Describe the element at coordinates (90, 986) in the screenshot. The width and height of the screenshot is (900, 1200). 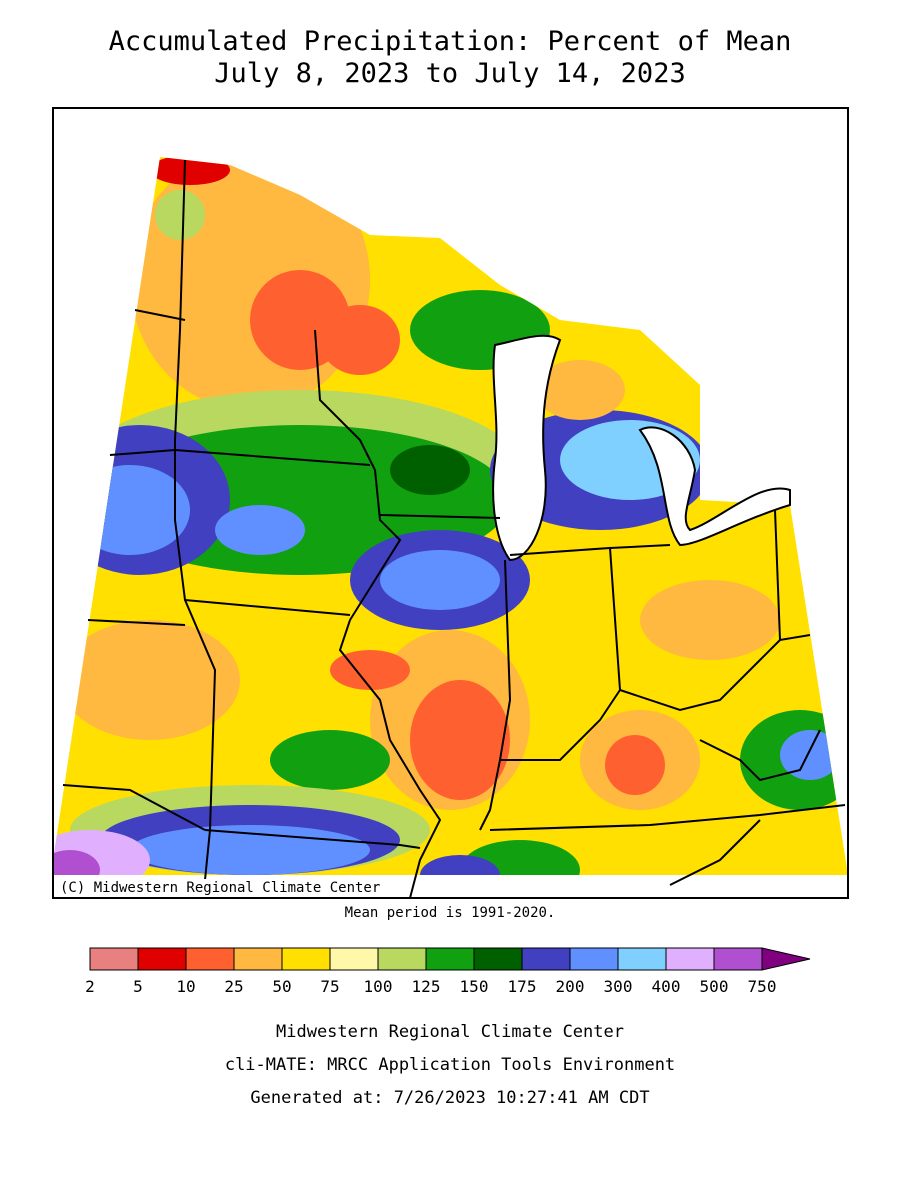
I see `legend-label: 2` at that location.